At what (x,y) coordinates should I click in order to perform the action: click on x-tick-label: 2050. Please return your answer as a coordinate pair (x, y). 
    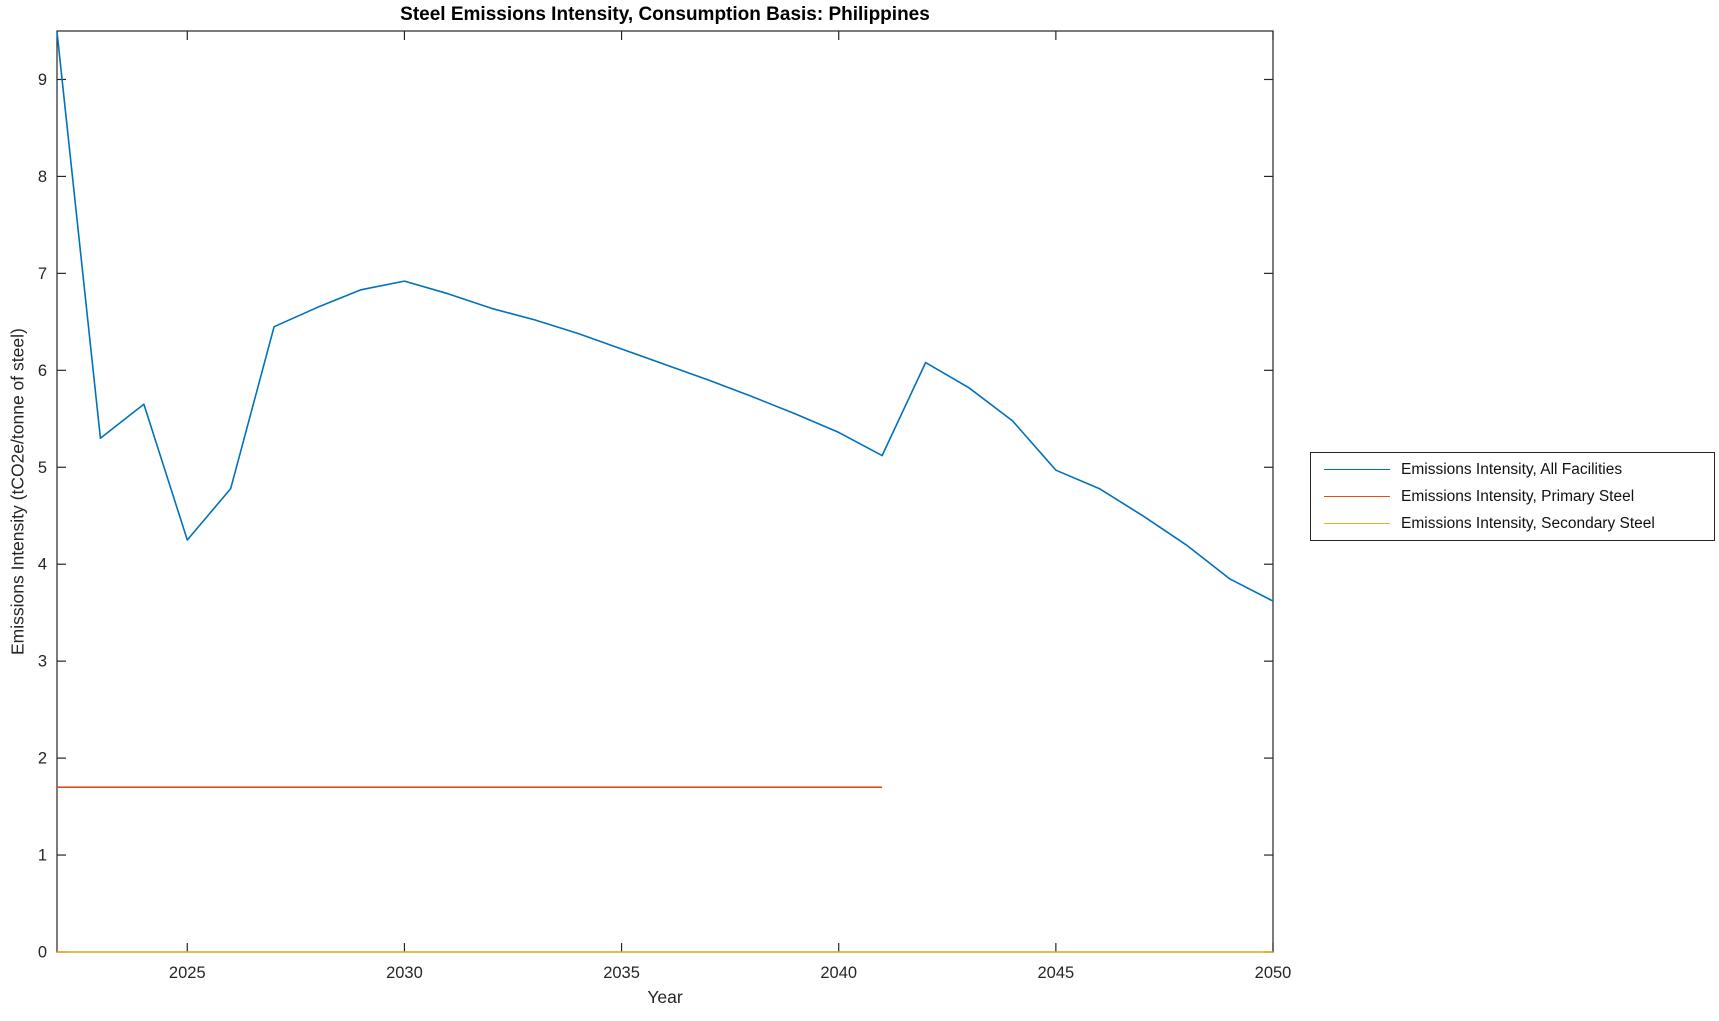
    Looking at the image, I should click on (1273, 973).